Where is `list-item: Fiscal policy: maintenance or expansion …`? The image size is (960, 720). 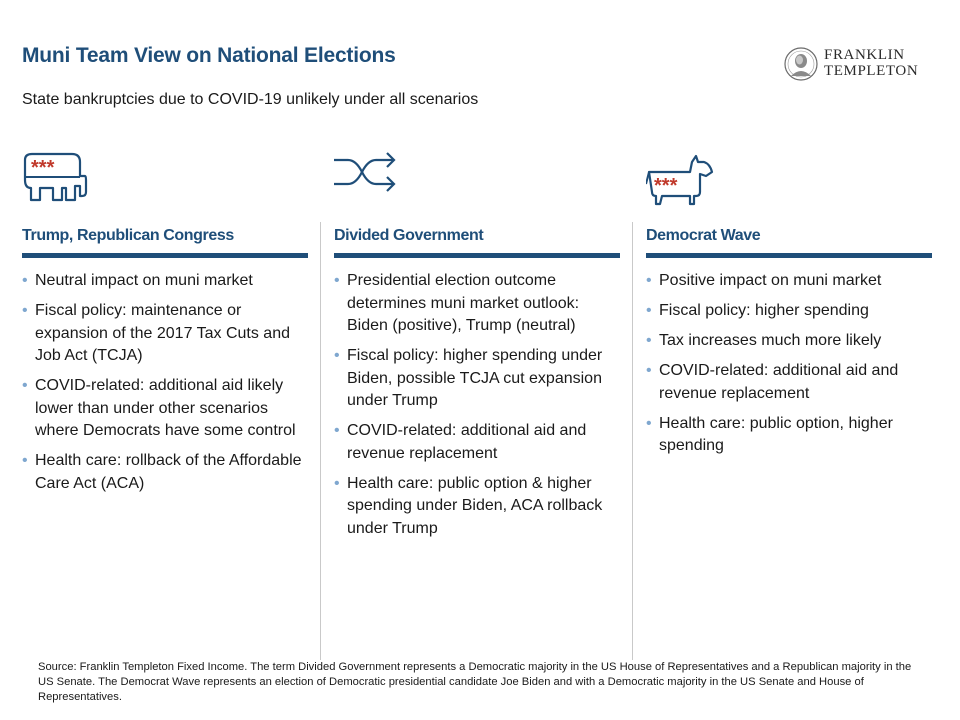
list-item: Fiscal policy: maintenance or expansion … is located at coordinates (165, 334).